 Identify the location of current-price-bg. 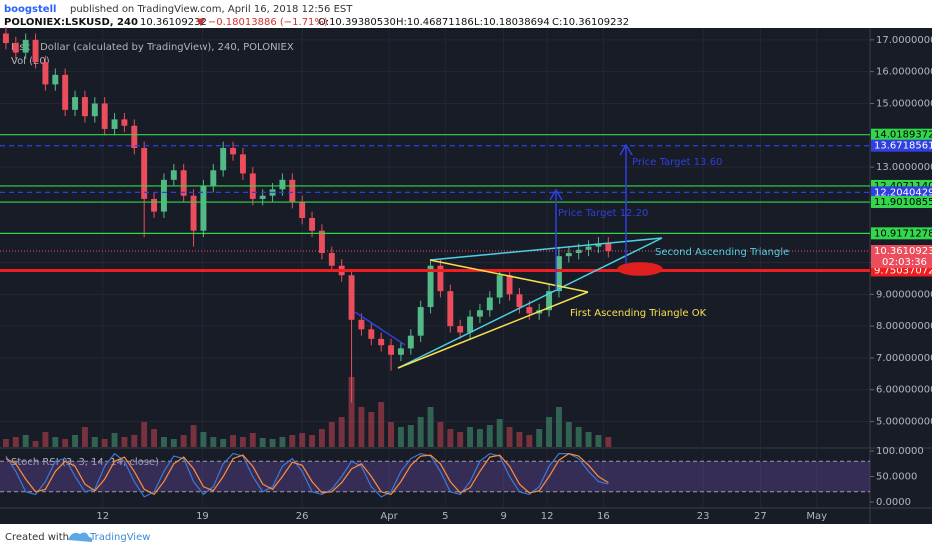
(901, 257).